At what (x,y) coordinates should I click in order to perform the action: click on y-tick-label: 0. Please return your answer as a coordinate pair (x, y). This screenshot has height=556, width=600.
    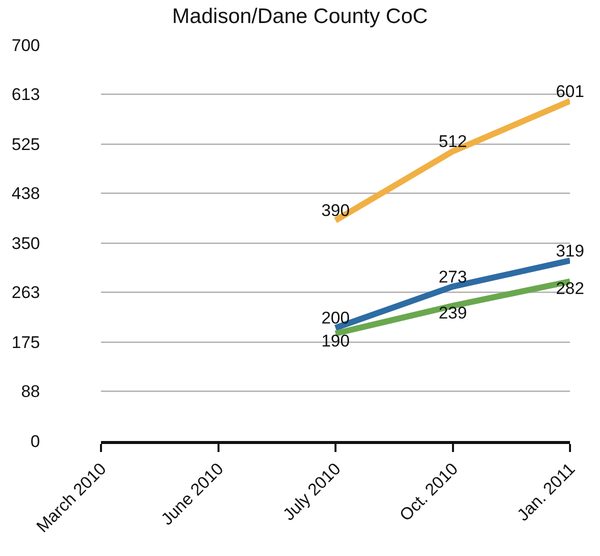
    Looking at the image, I should click on (35, 441).